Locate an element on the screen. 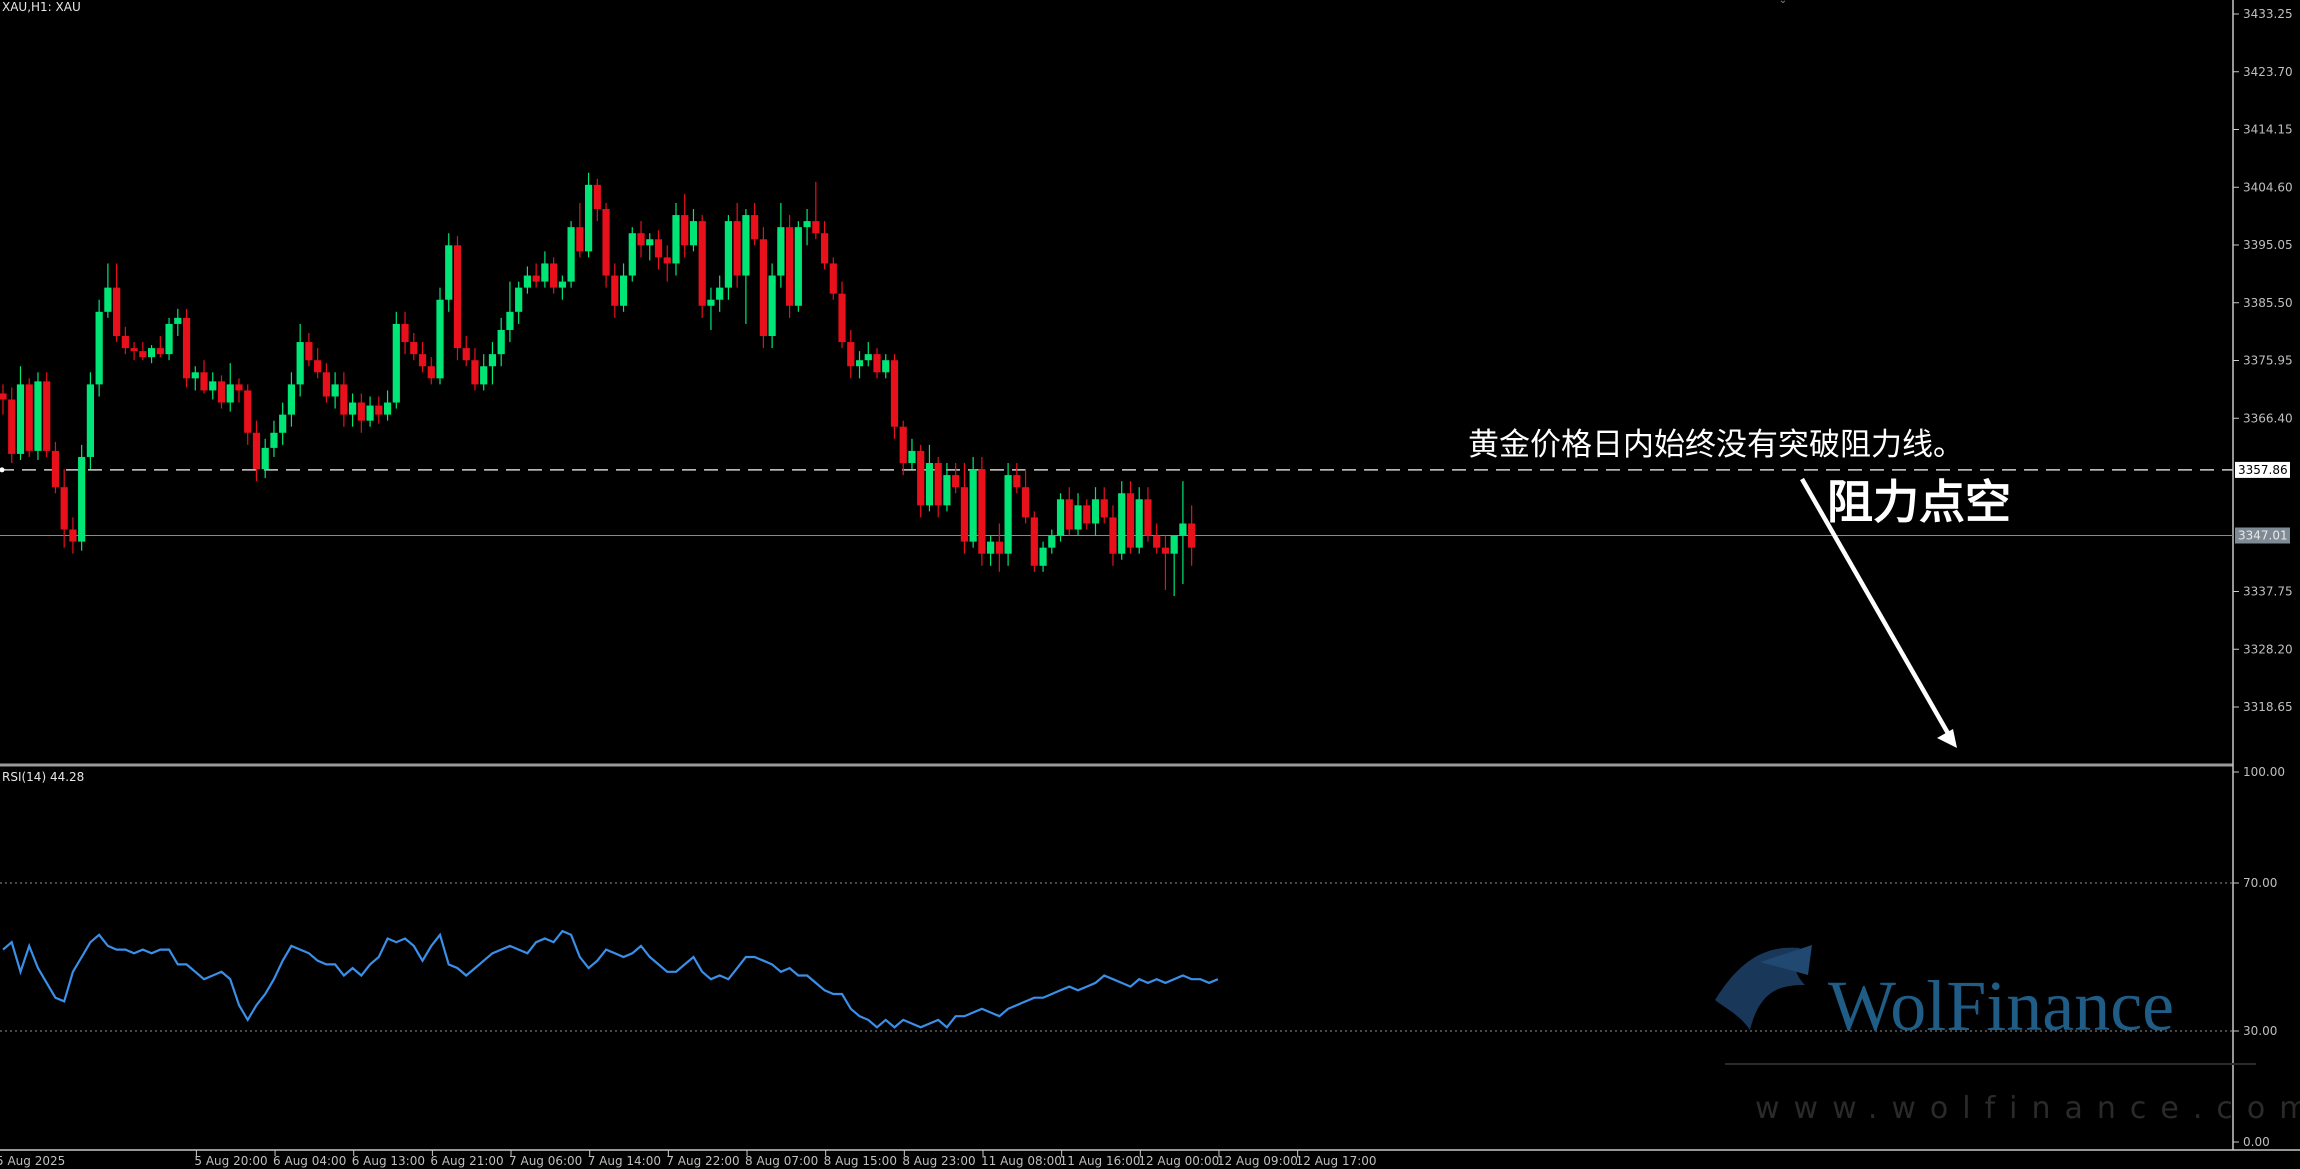  time-tick-label: 6 Aug 13:00 is located at coordinates (388, 1161).